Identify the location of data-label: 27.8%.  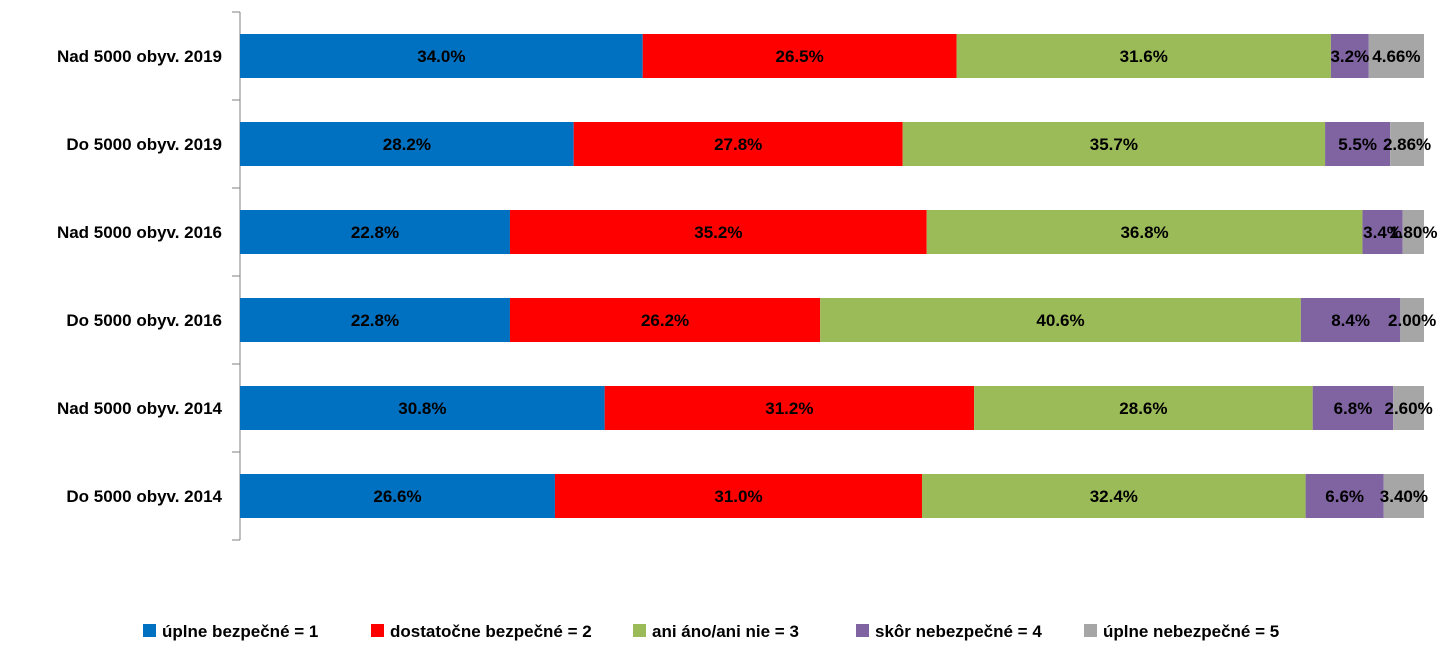
(738, 144).